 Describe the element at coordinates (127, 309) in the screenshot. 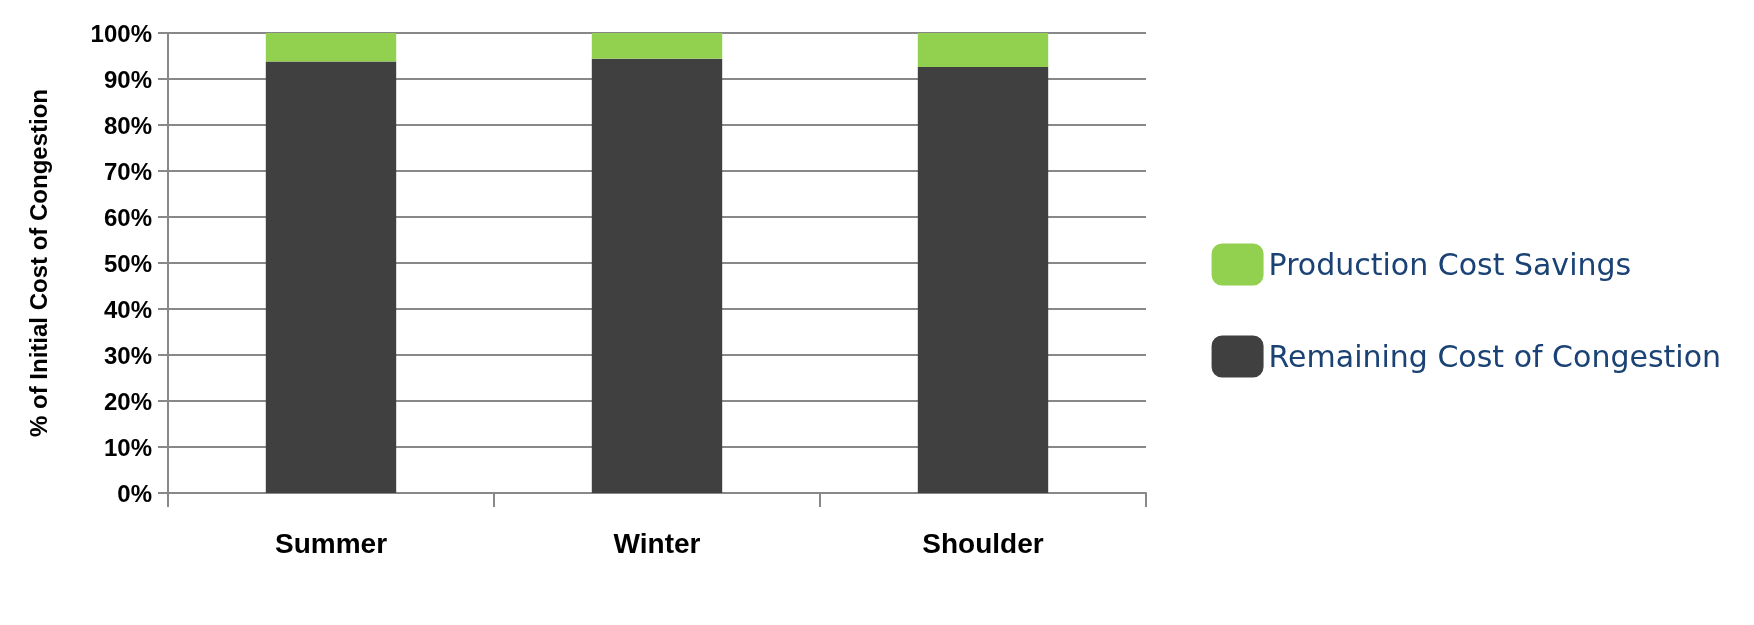

I see `y-tick-label: 40%` at that location.